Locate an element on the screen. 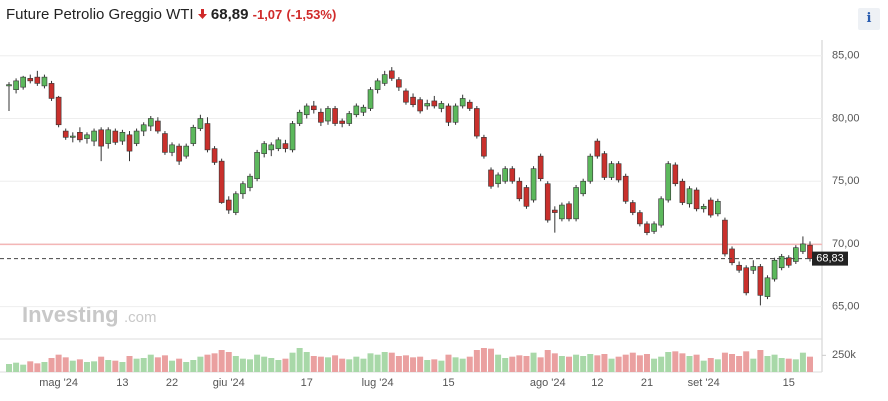  change: -1,07 is located at coordinates (267, 14).